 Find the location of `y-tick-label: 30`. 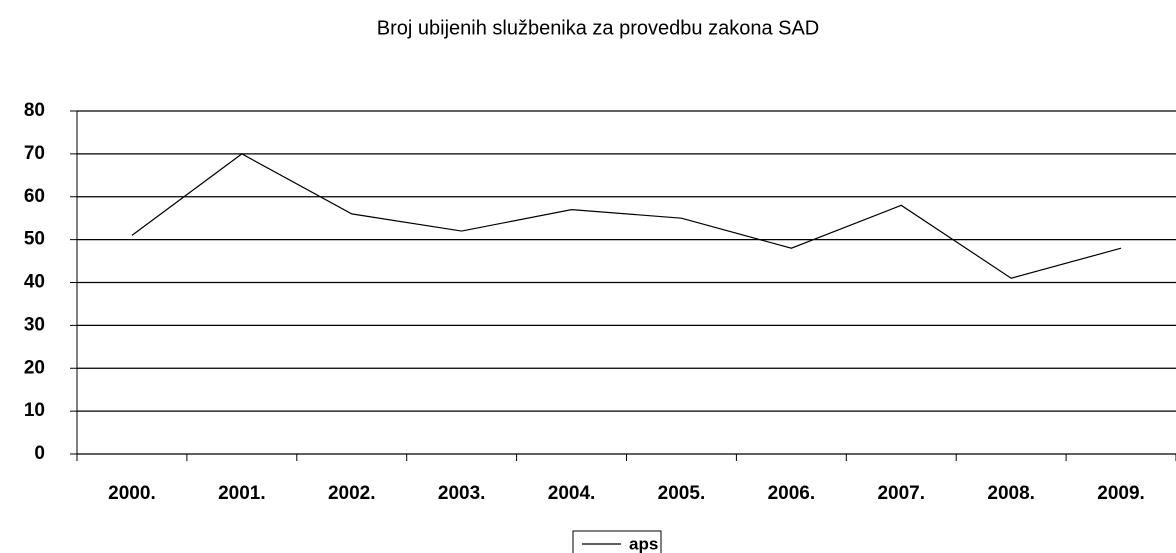

y-tick-label: 30 is located at coordinates (34, 324).